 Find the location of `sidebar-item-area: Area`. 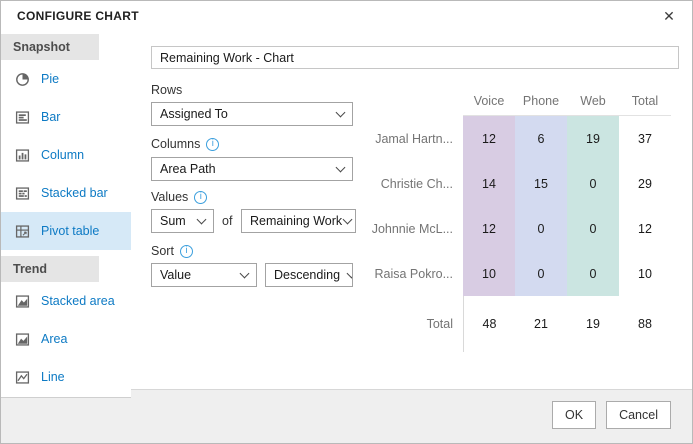

sidebar-item-area: Area is located at coordinates (66, 339).